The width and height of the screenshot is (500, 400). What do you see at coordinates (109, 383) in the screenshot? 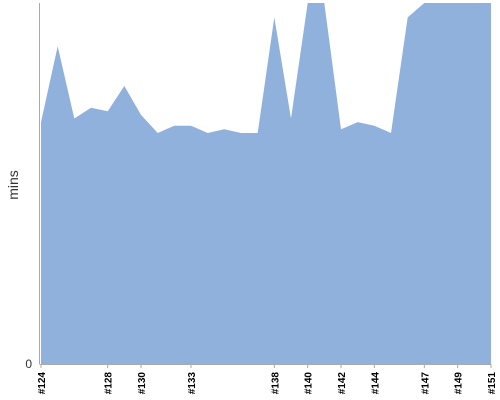
I see `x-tick-label: #128` at bounding box center [109, 383].